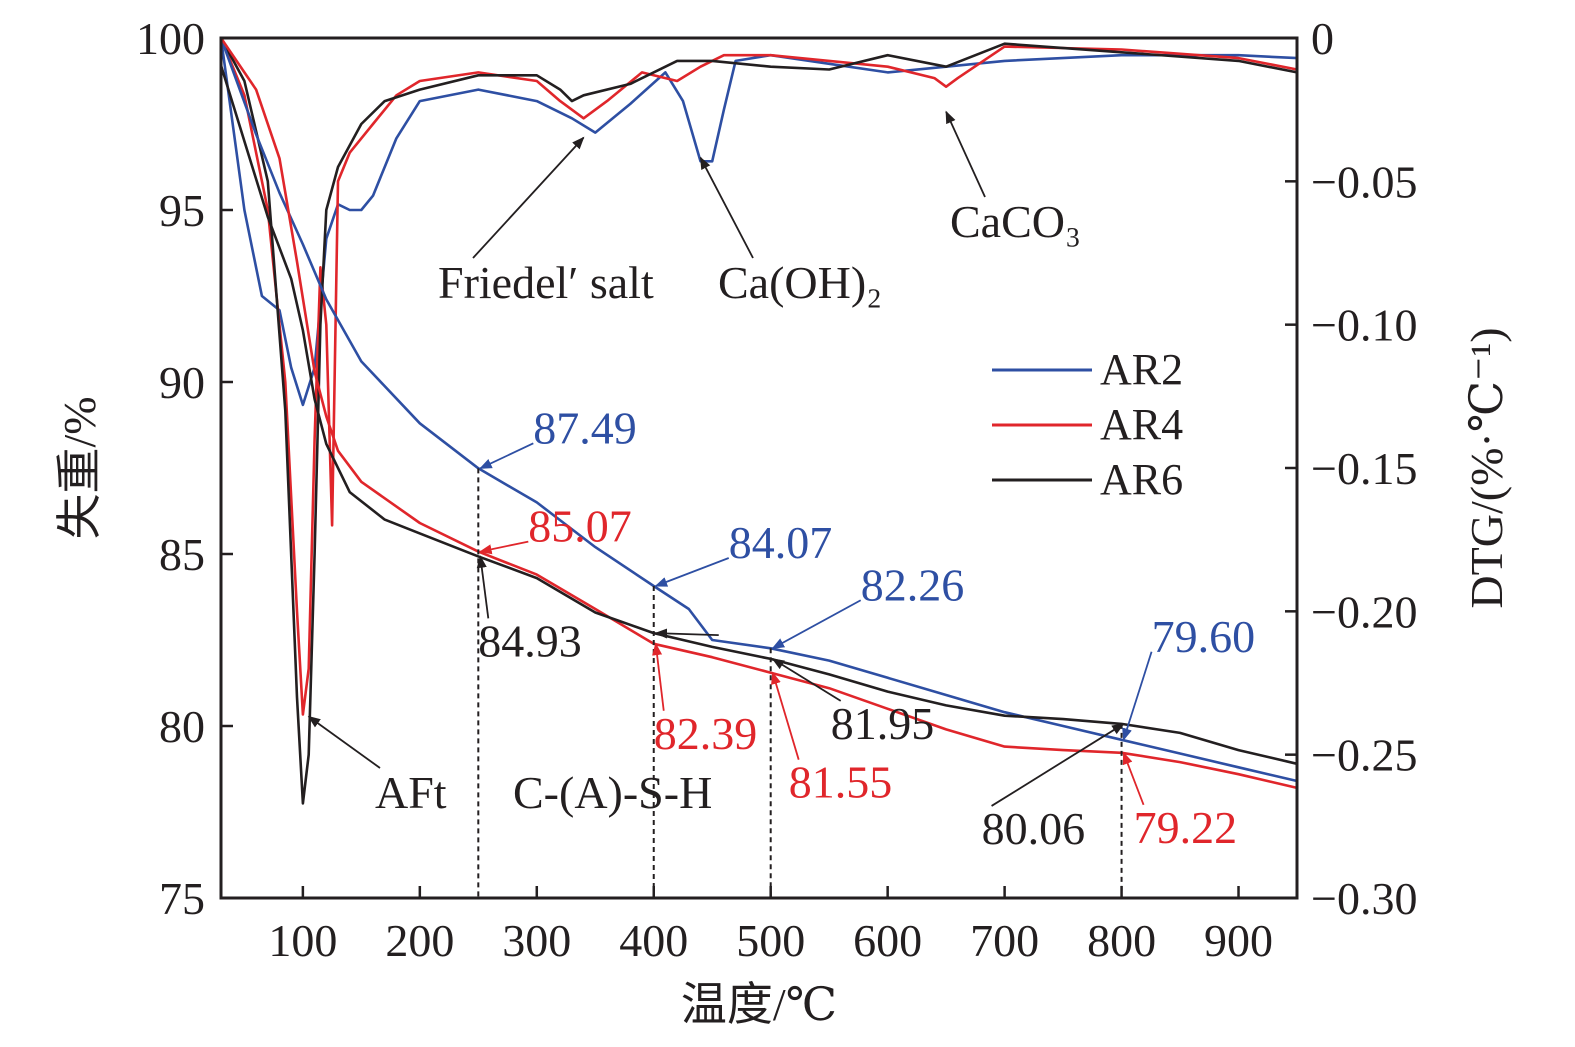 The image size is (1575, 1047). Describe the element at coordinates (913, 584) in the screenshot. I see `annotation-ar2-500: 82.26` at that location.